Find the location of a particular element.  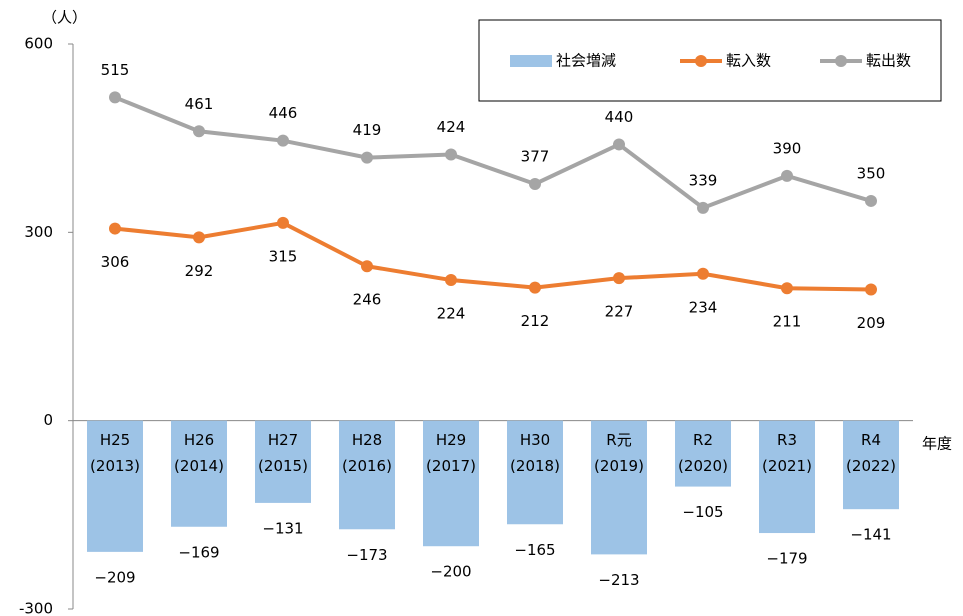

point-label: 209 is located at coordinates (871, 323).